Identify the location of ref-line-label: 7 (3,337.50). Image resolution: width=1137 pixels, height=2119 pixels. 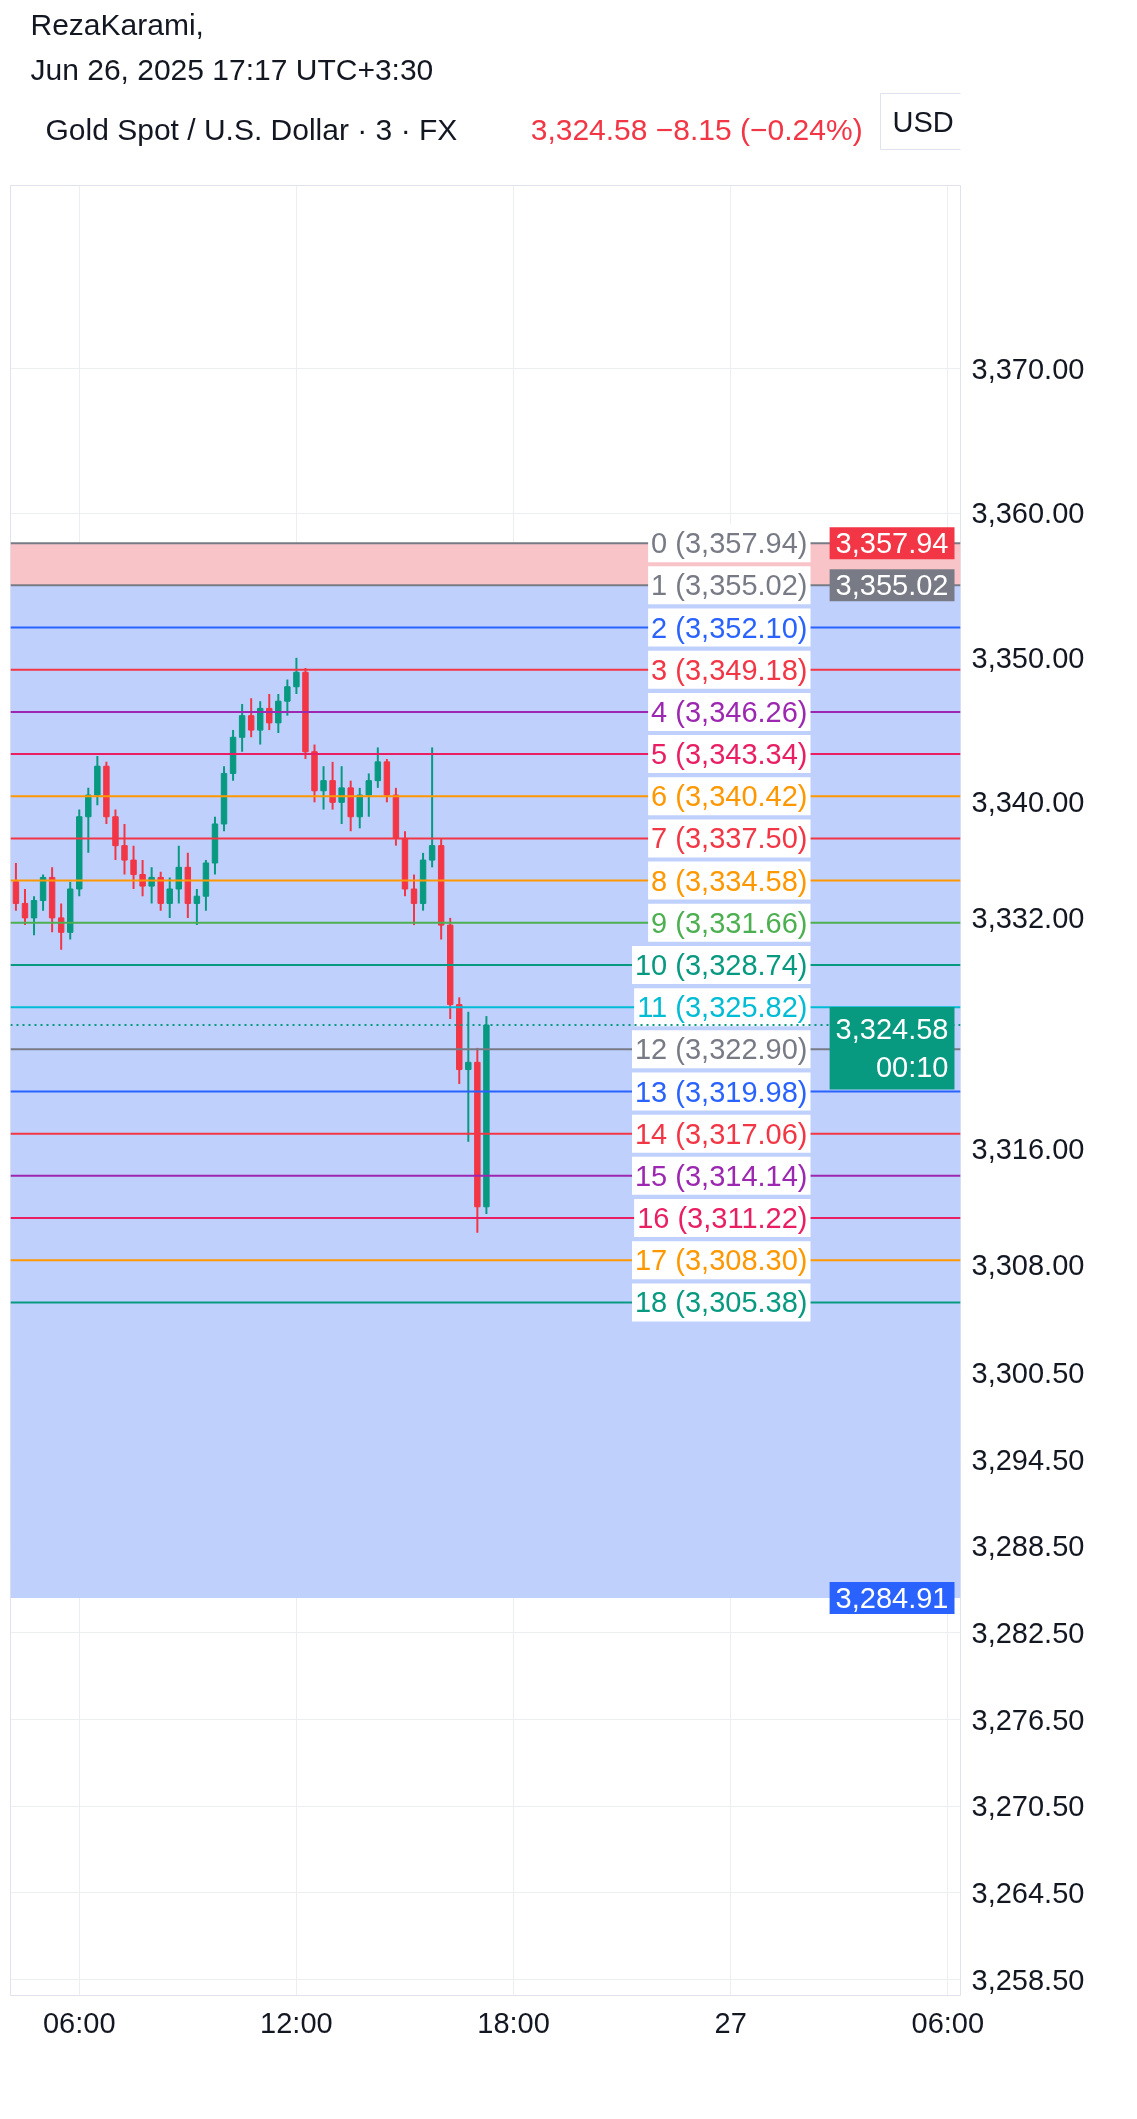
(729, 838).